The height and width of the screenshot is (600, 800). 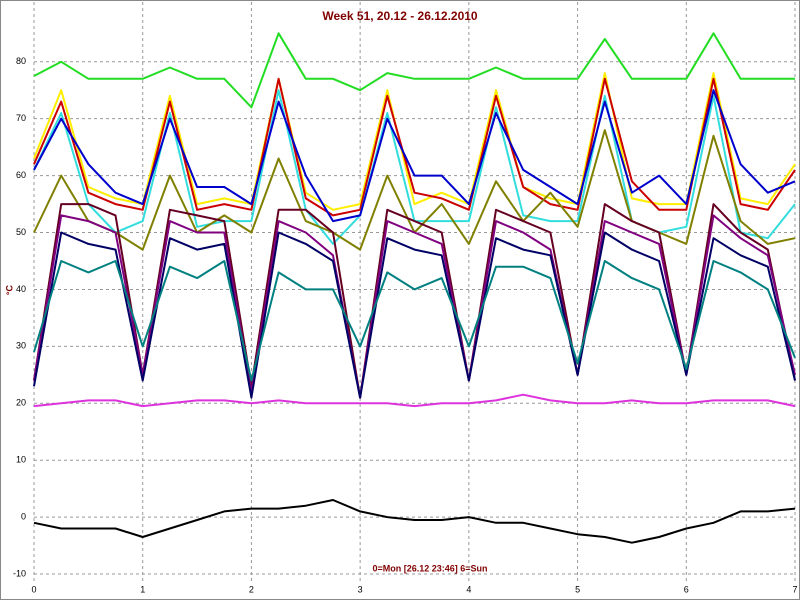 What do you see at coordinates (686, 589) in the screenshot?
I see `x-tick-label: 6` at bounding box center [686, 589].